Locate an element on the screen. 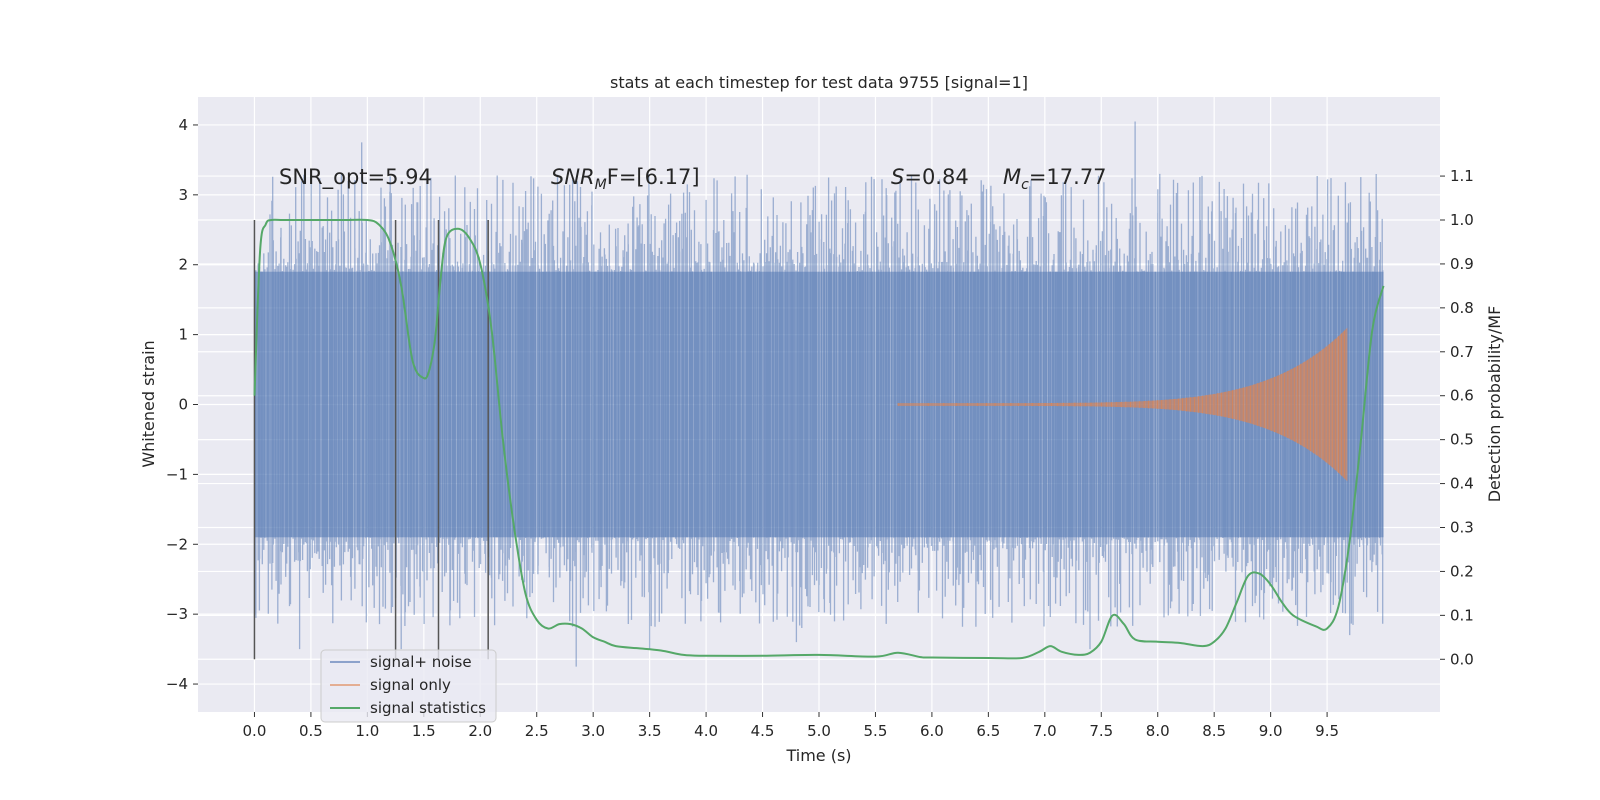  y-axis-left: 4 3 2 1 0 −1 −2 −3 −4 is located at coordinates (182, 404).